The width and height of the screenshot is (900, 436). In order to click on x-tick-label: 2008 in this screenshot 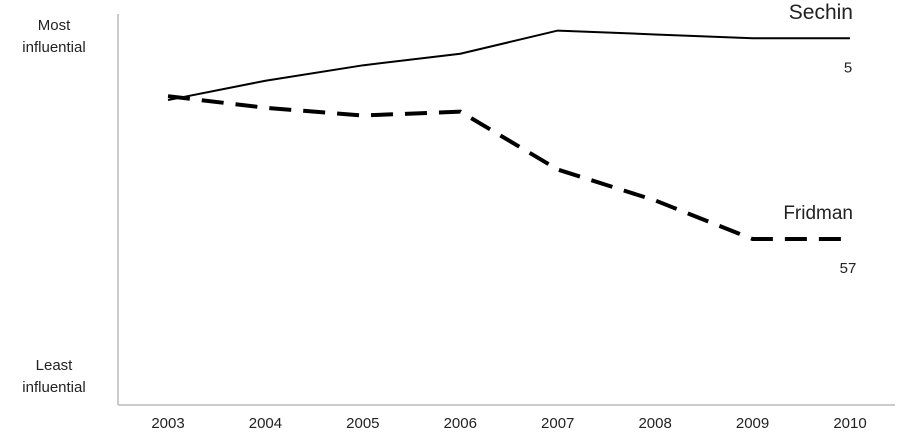, I will do `click(654, 423)`.